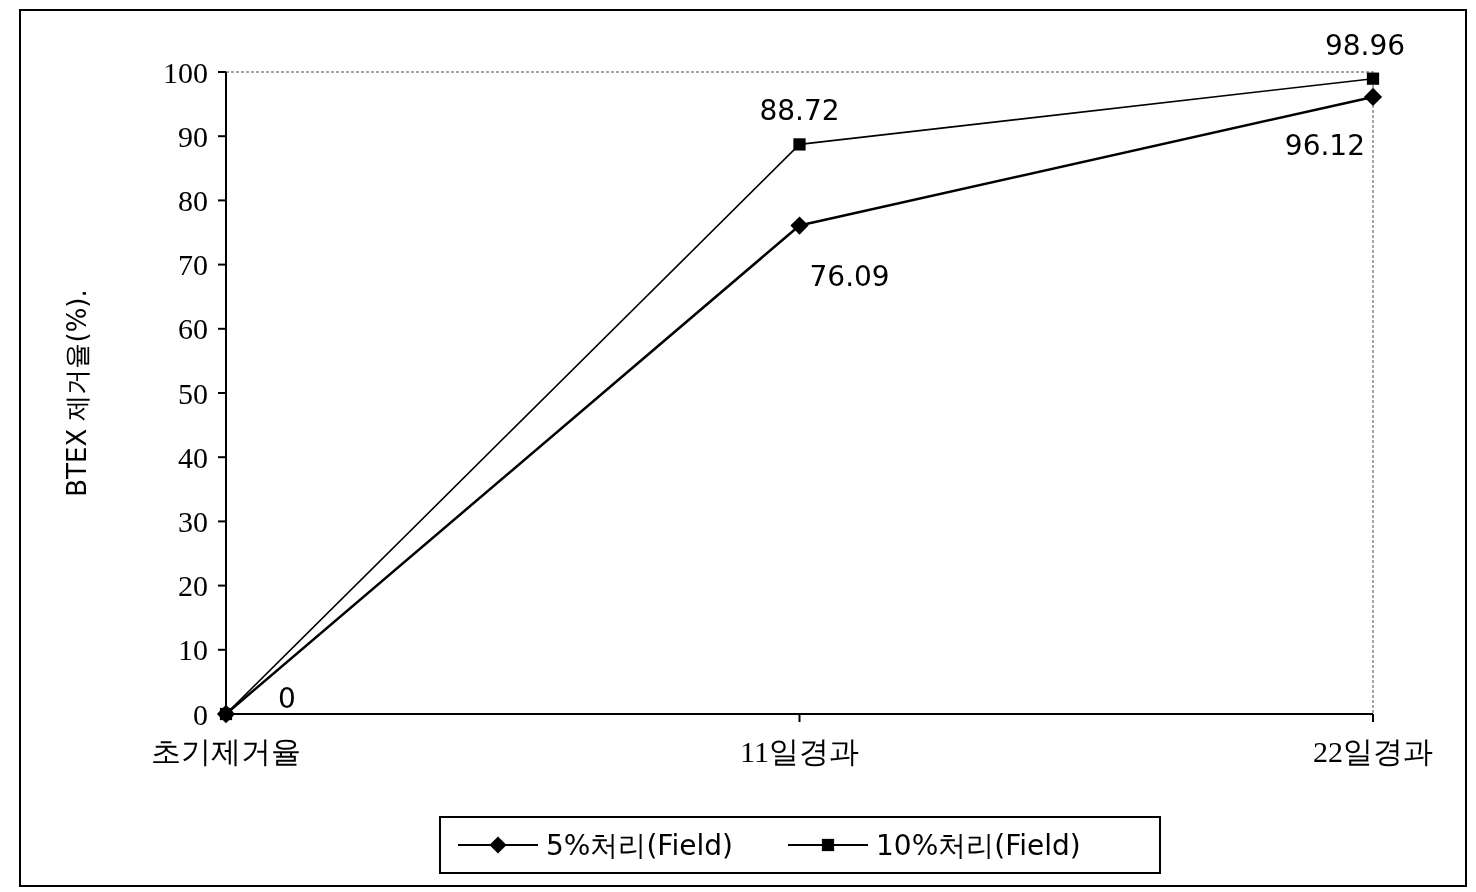 This screenshot has height=892, width=1476. Describe the element at coordinates (193, 136) in the screenshot. I see `y-tick-label: 90` at that location.